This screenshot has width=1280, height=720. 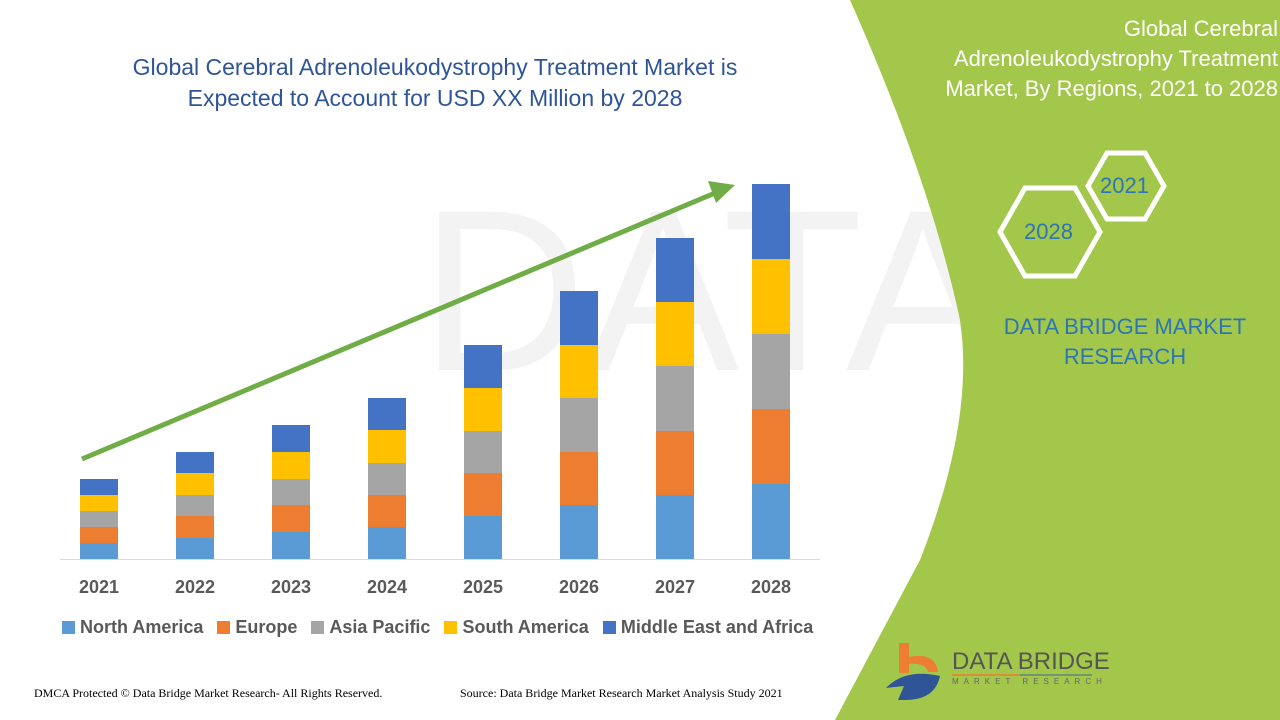 I want to click on brand-text: DATA BRIDGE MARKET RESEARCH, so click(x=1125, y=342).